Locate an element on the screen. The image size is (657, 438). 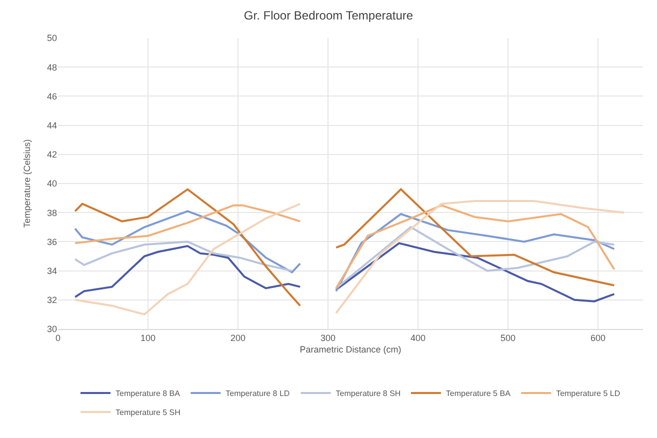
x-axis-title: Parametric Distance (cm) is located at coordinates (351, 349).